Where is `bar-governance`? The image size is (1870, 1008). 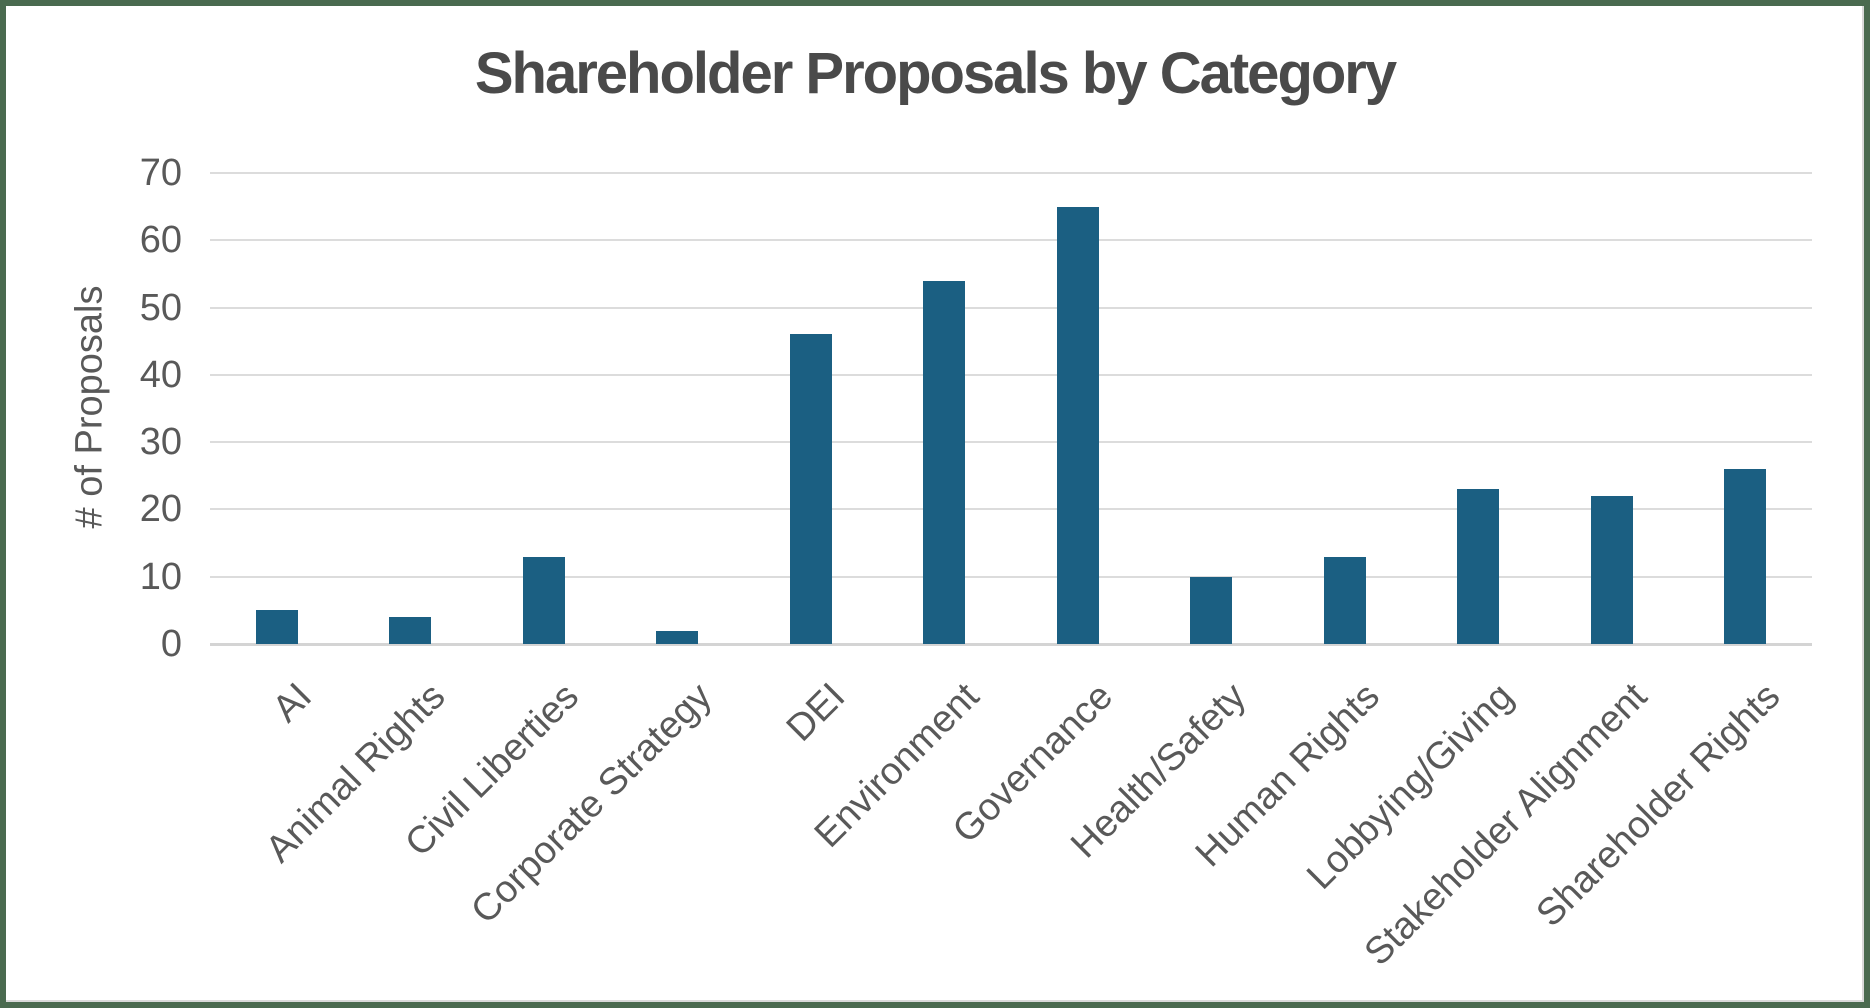 bar-governance is located at coordinates (1077, 425).